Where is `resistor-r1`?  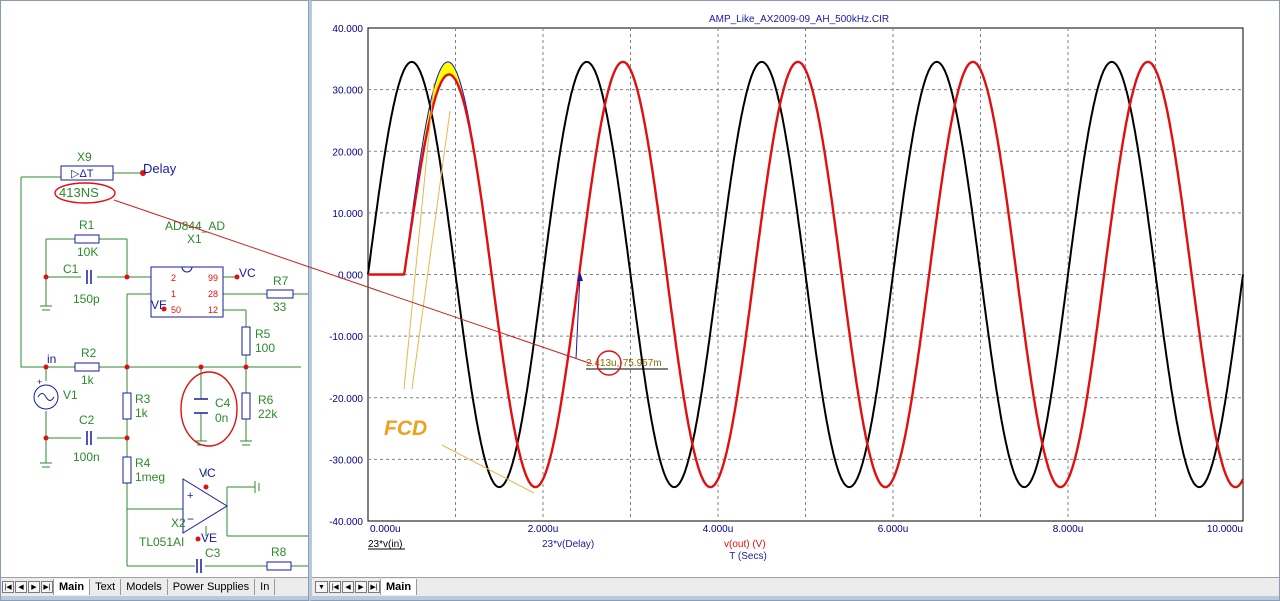 resistor-r1 is located at coordinates (87, 239).